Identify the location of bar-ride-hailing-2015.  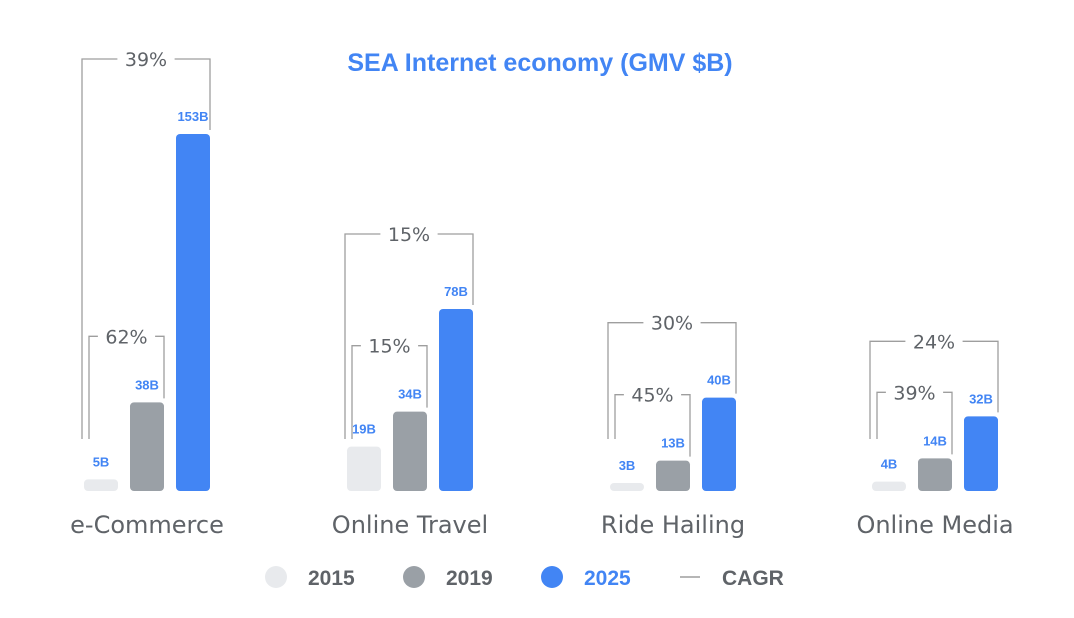
(627, 487).